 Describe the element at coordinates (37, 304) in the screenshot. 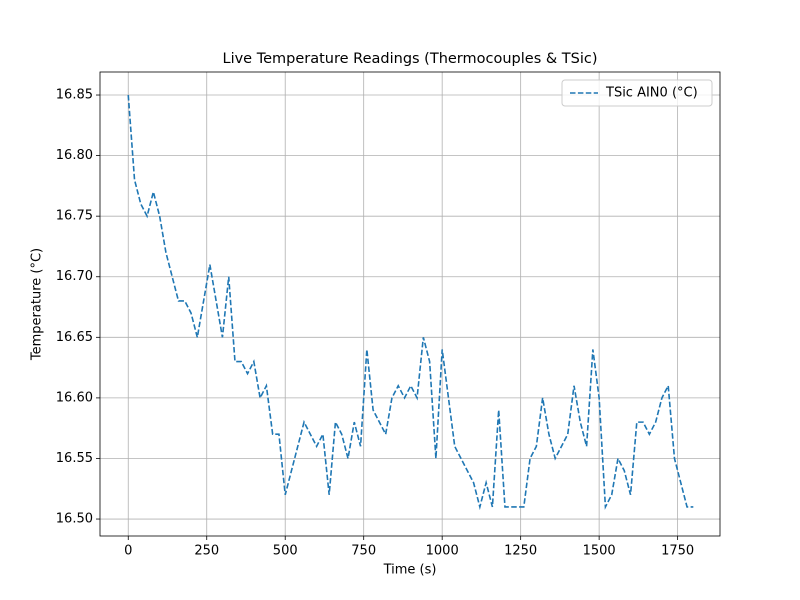

I see `y-axis-label: Temperature (°C)` at that location.